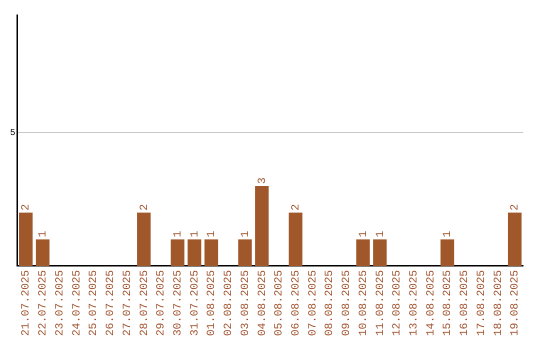 The height and width of the screenshot is (340, 540). What do you see at coordinates (364, 303) in the screenshot?
I see `x-tick-label: 10.08.2025` at bounding box center [364, 303].